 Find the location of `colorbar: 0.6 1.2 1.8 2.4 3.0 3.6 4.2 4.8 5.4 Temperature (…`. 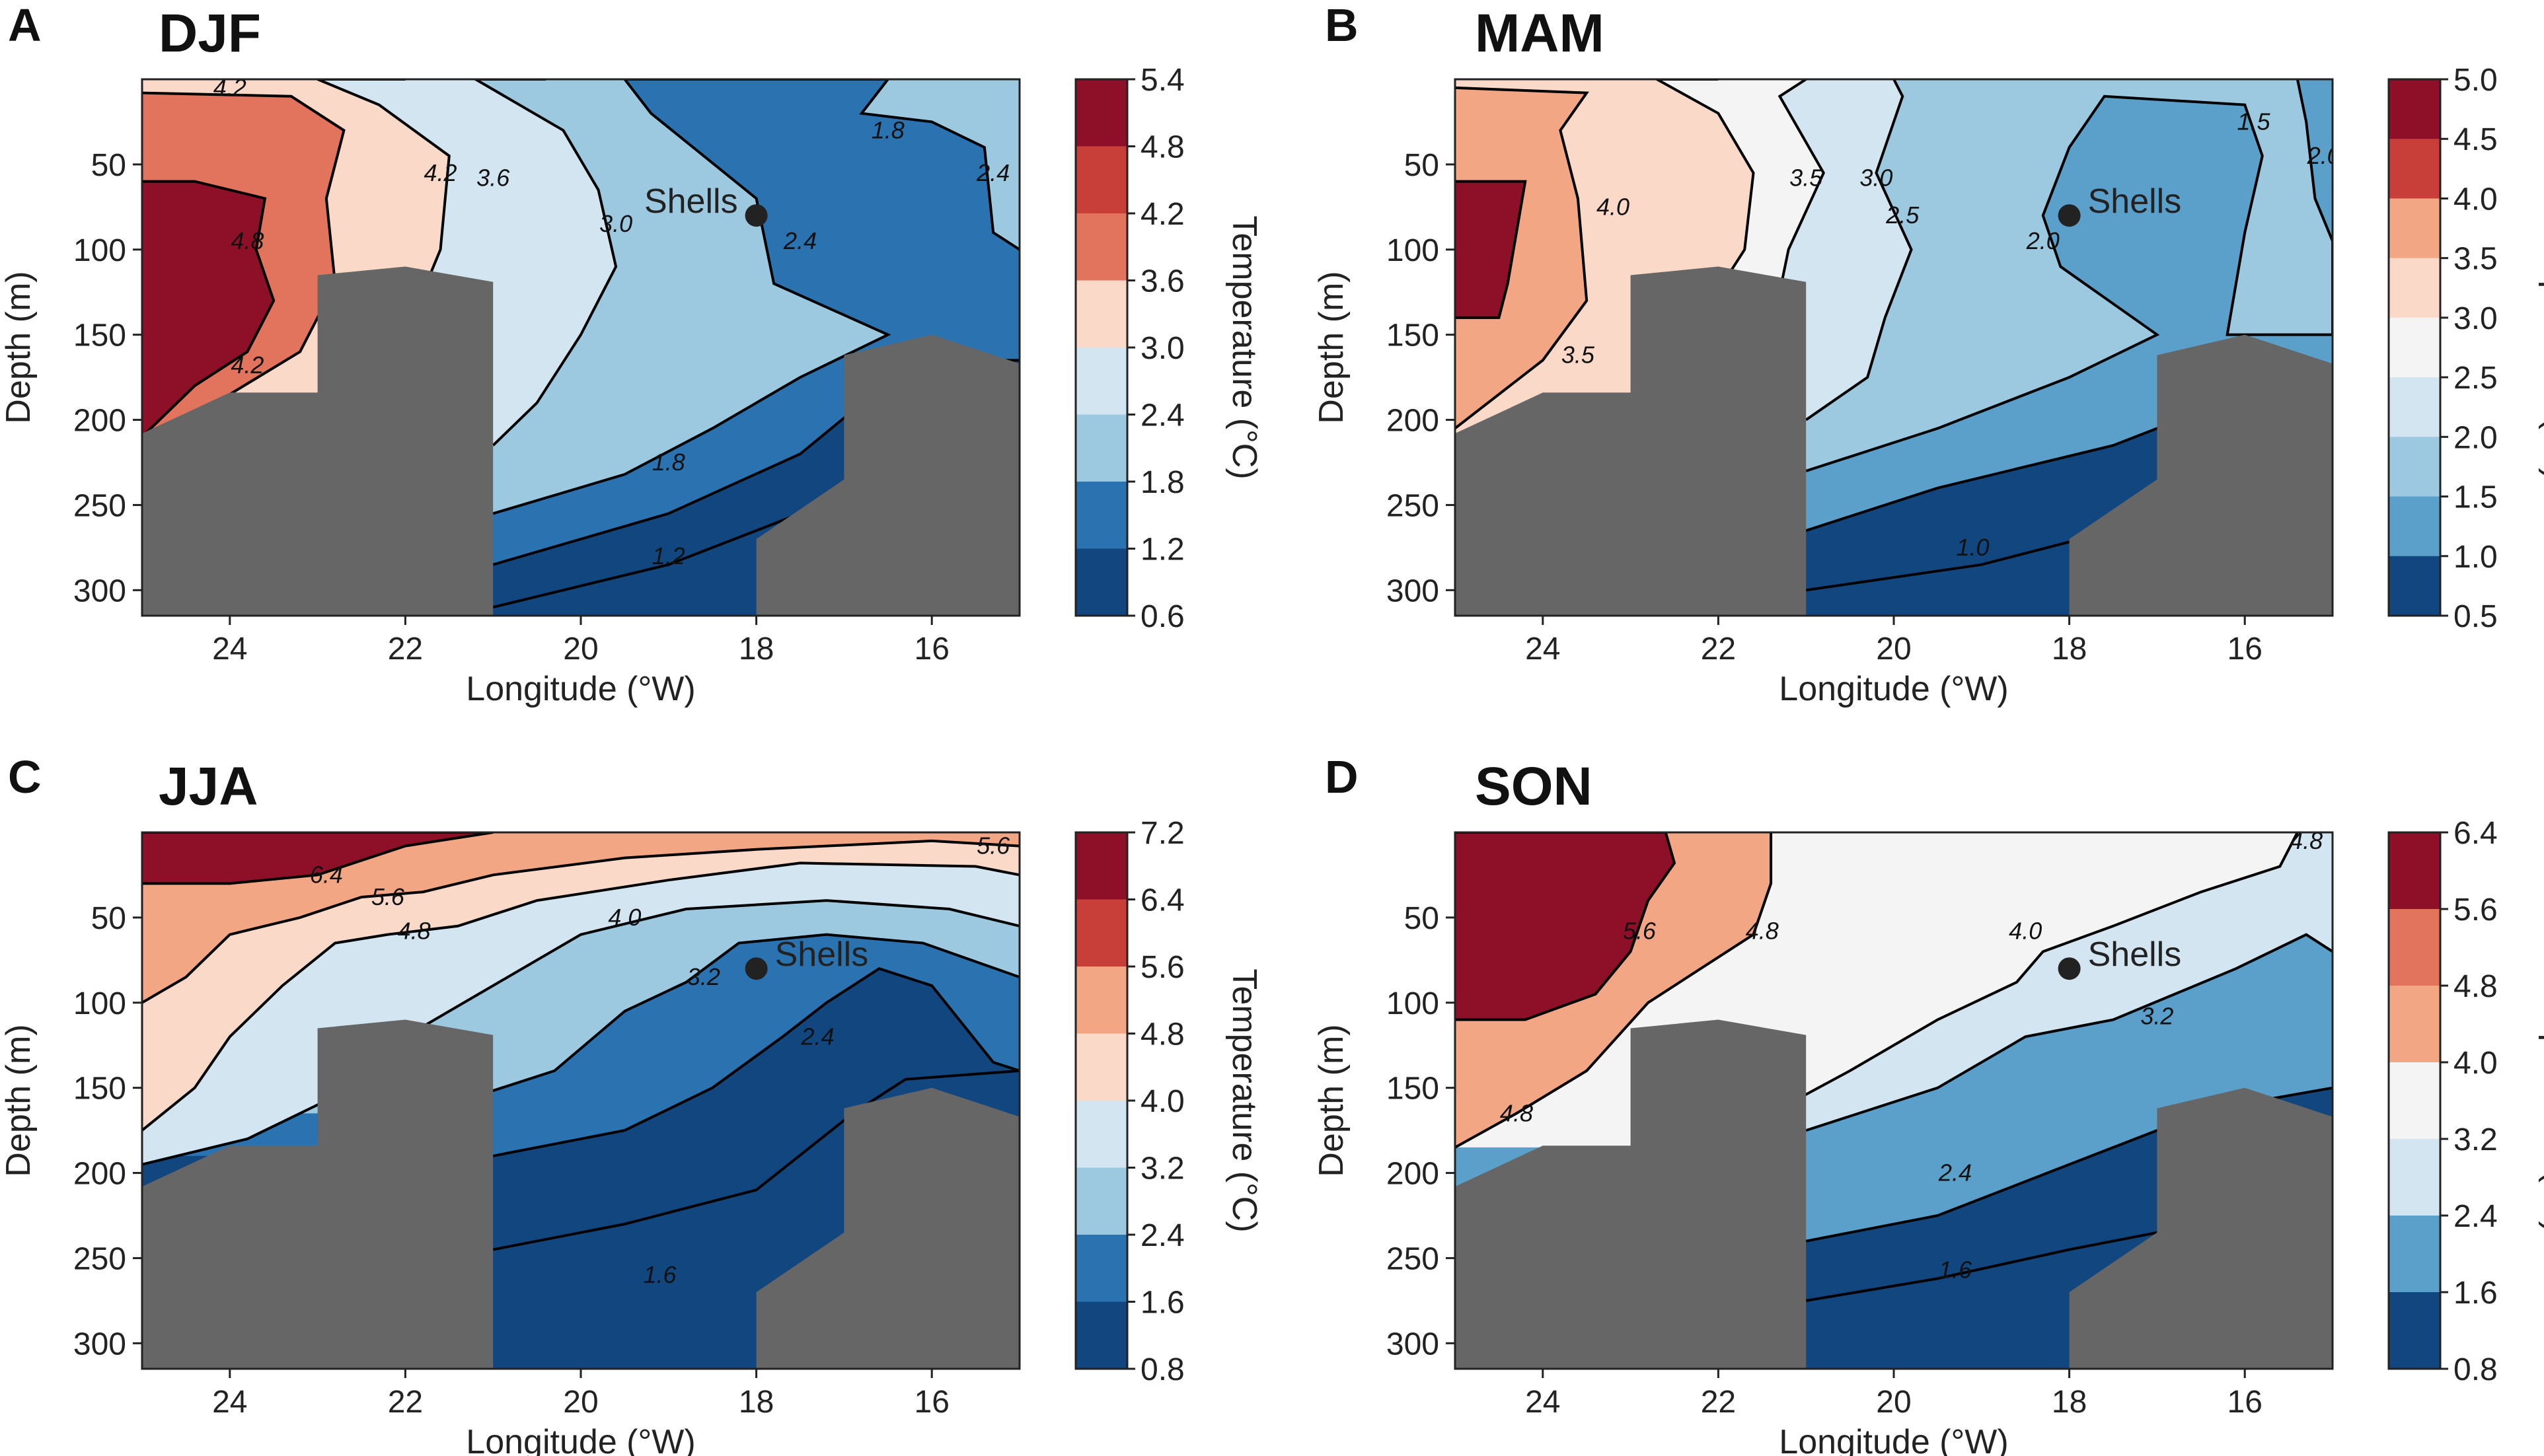

colorbar: 0.6 1.2 1.8 2.4 3.0 3.6 4.2 4.8 5.4 Temperature (… is located at coordinates (1168, 348).